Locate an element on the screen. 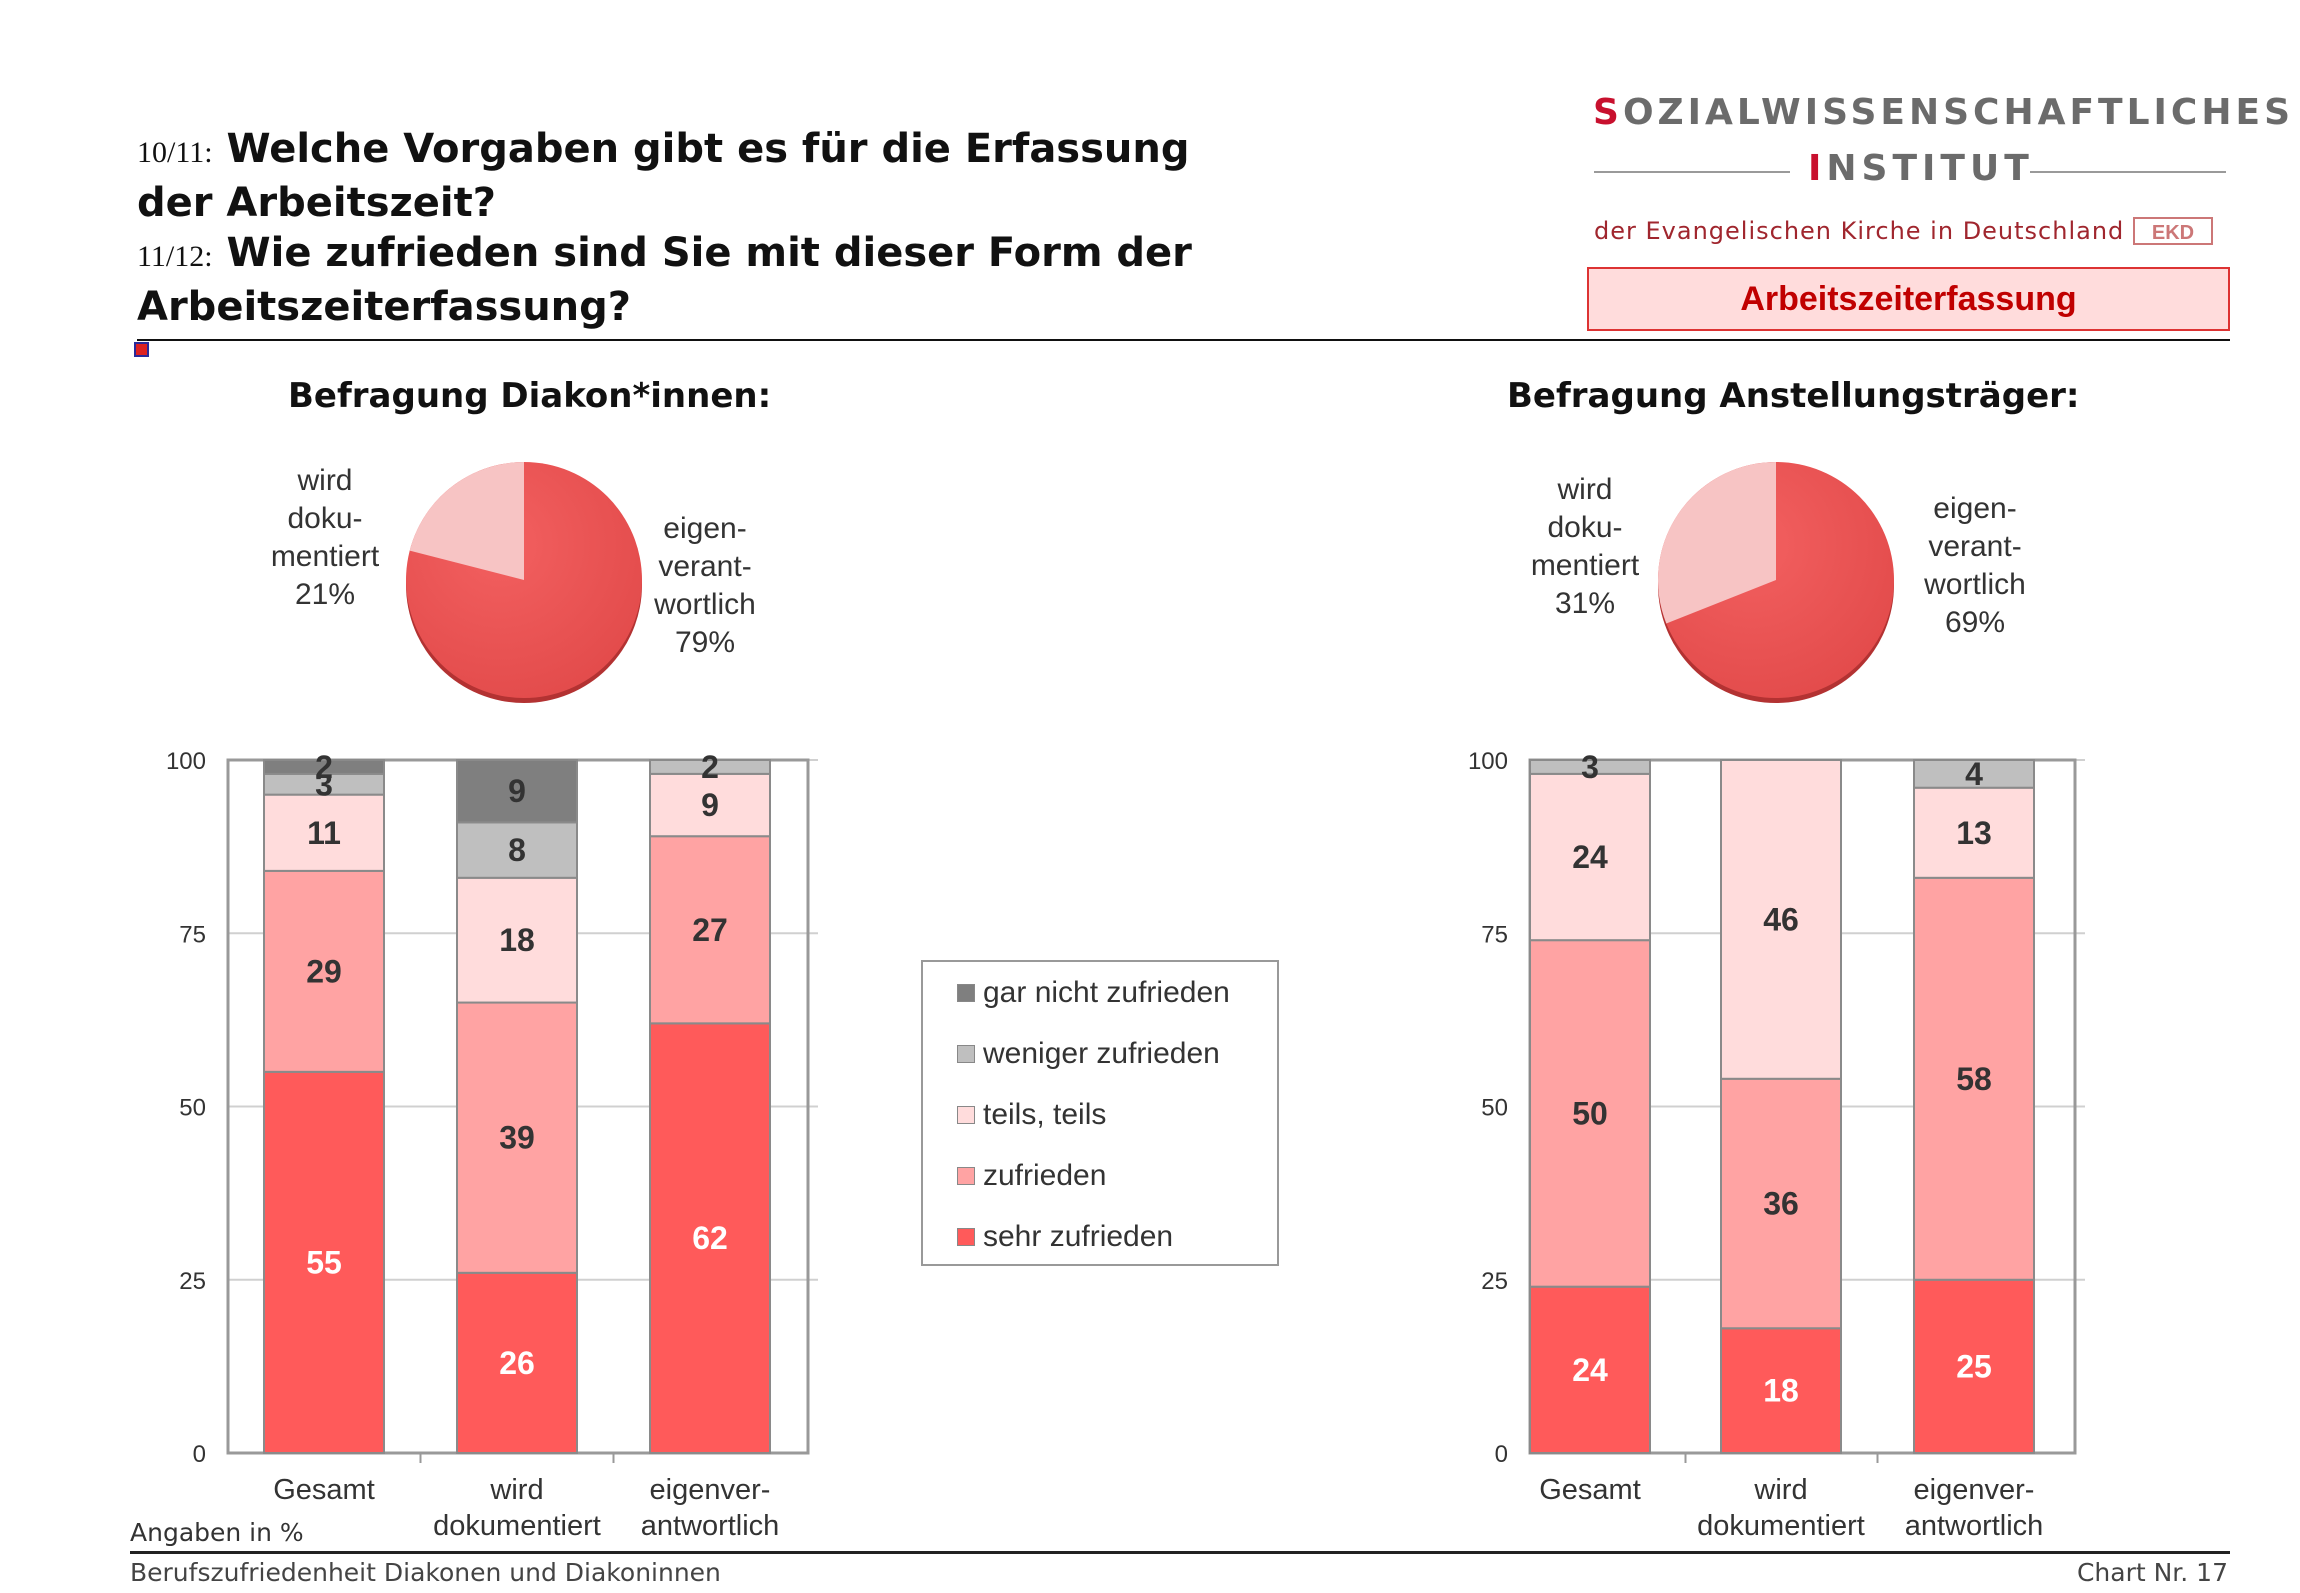 This screenshot has height=1593, width=2300. right-x-category-label: wird is located at coordinates (1780, 1490).